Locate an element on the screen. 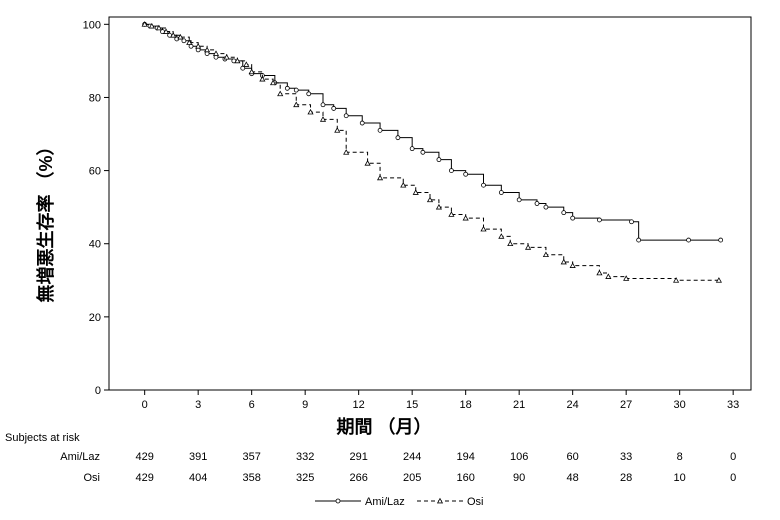  y-tick-label: 20 is located at coordinates (95, 318).